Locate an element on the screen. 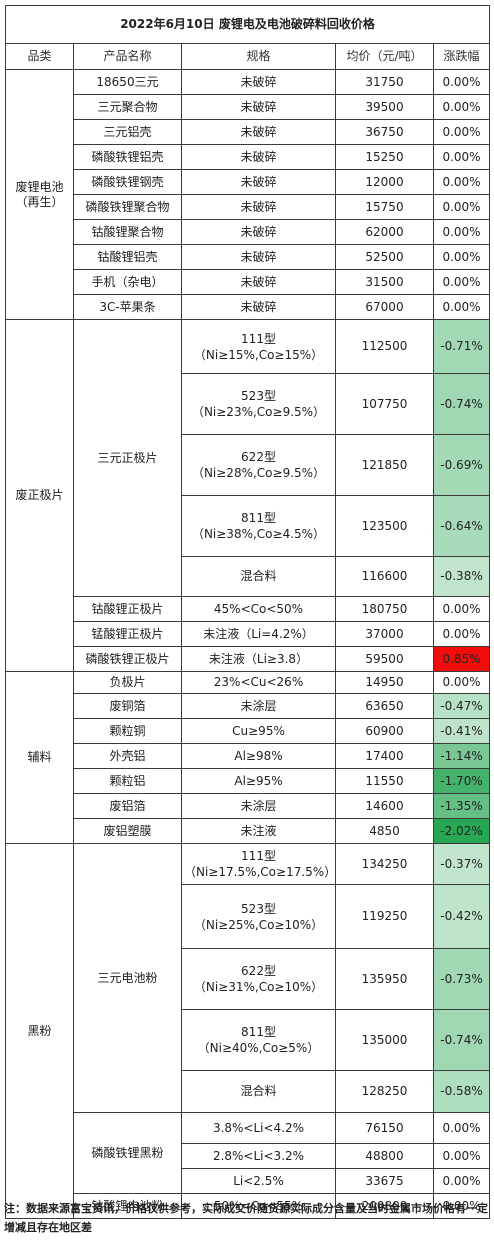 The image size is (494, 1247). price-cell: 107750 is located at coordinates (384, 404).